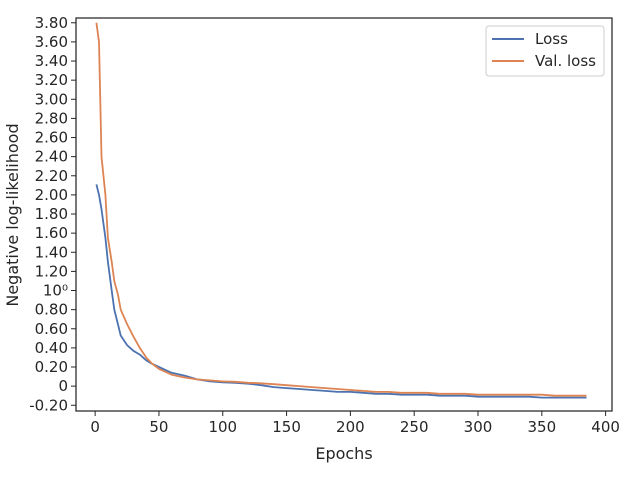  Describe the element at coordinates (51, 118) in the screenshot. I see `y-tick-label: 2.80` at that location.